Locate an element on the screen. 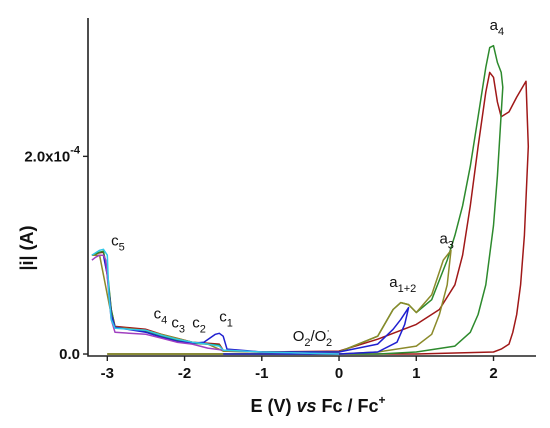 The image size is (550, 428). x-axis-title: E (V) vs Fc / Fc+ is located at coordinates (317, 404).